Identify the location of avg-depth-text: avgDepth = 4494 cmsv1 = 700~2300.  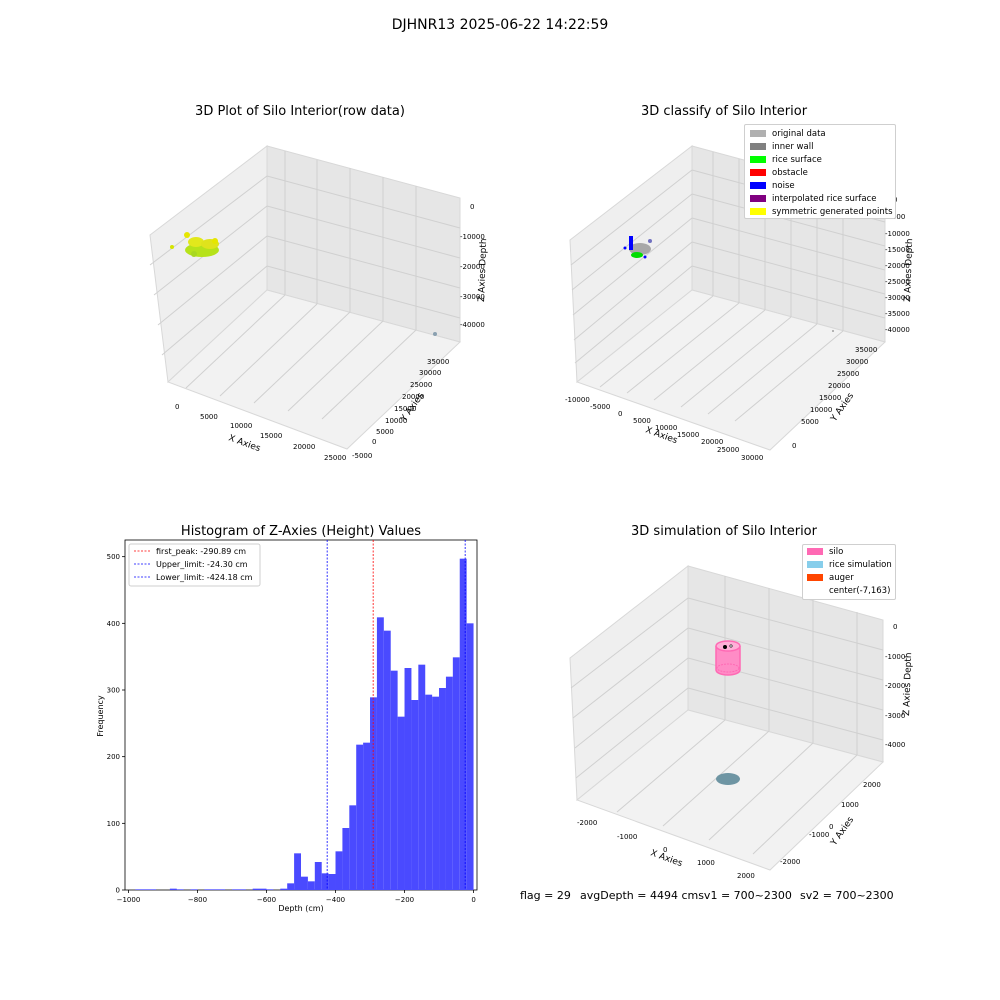
(686, 895).